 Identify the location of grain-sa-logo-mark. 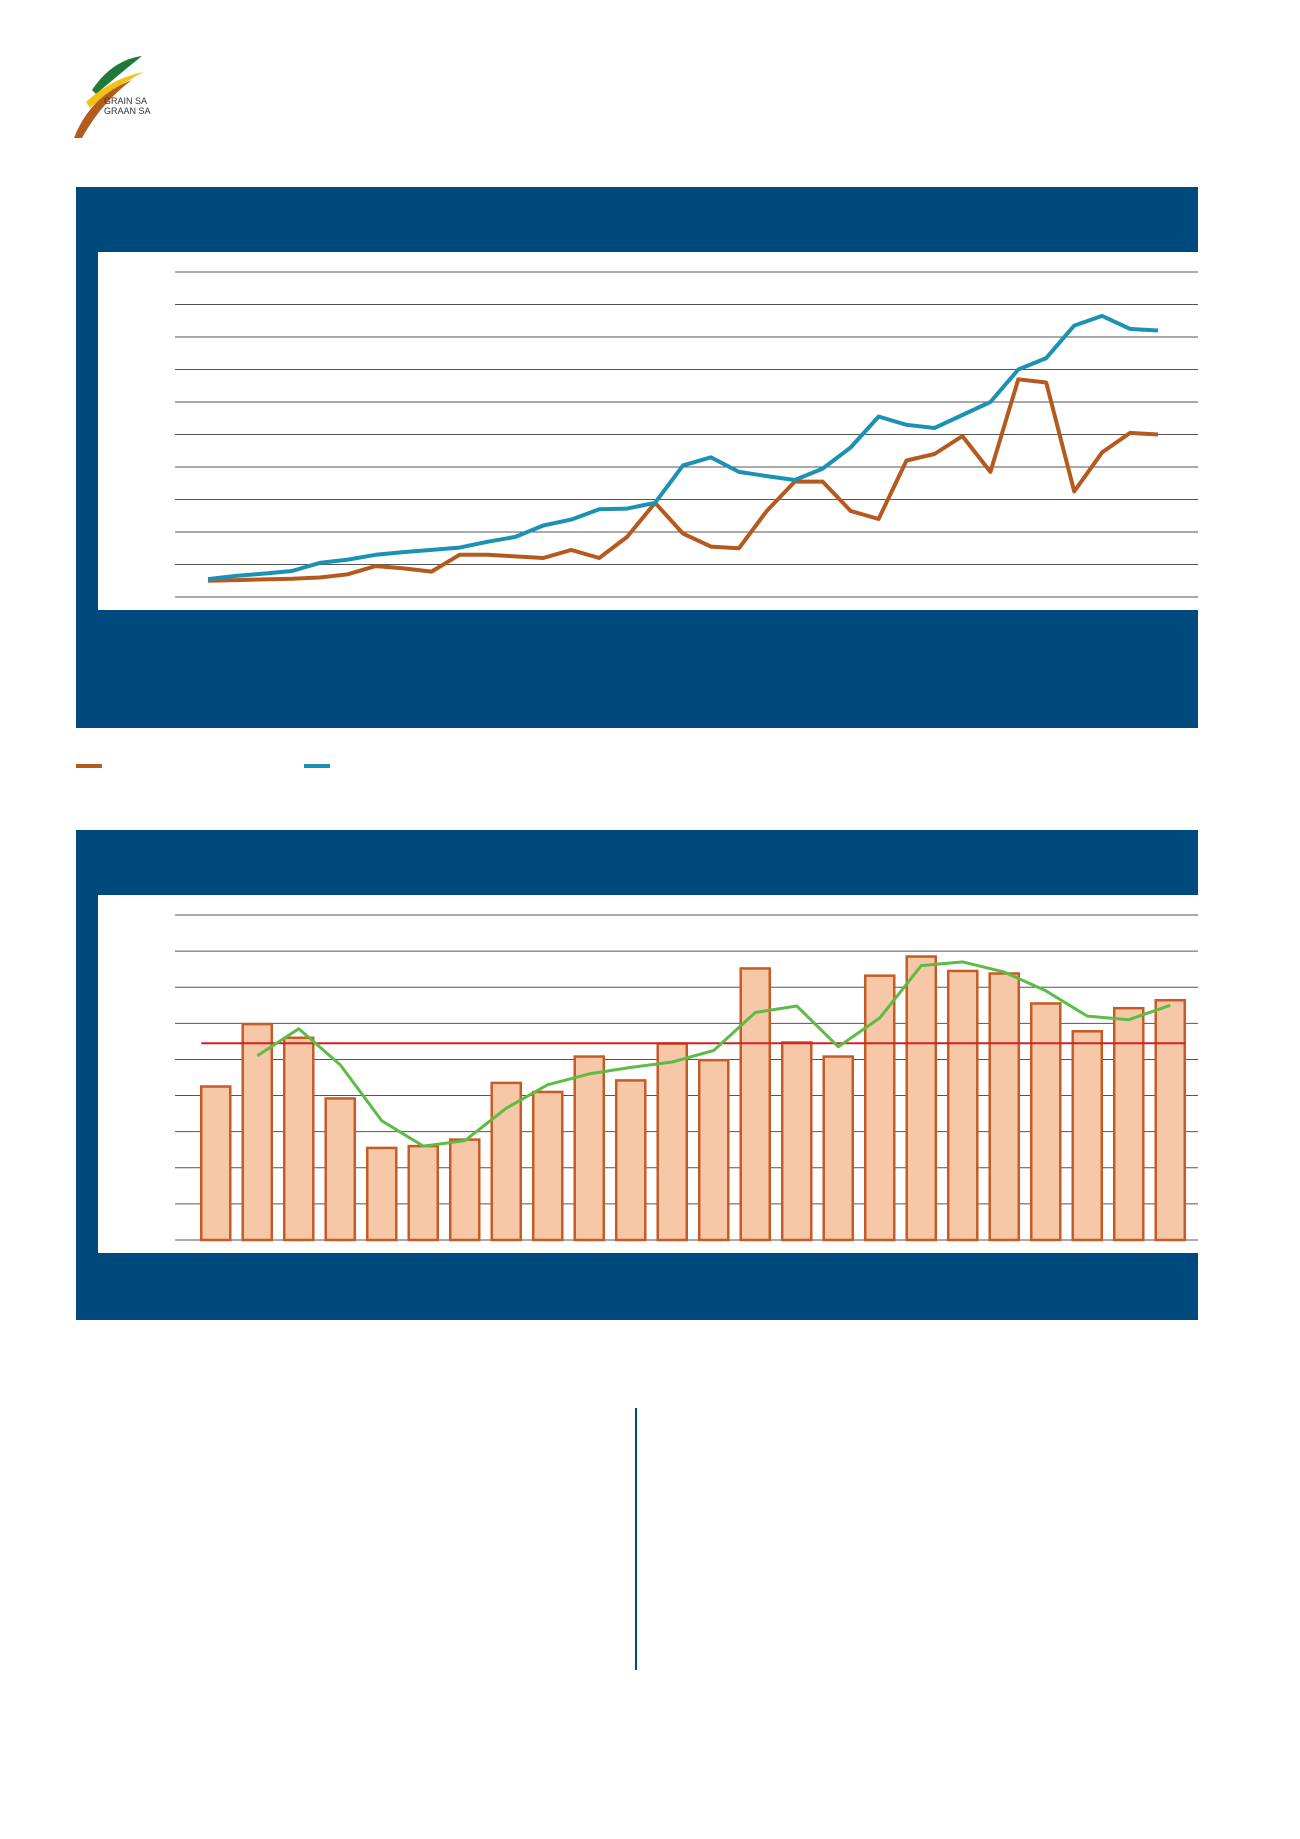
(109, 97).